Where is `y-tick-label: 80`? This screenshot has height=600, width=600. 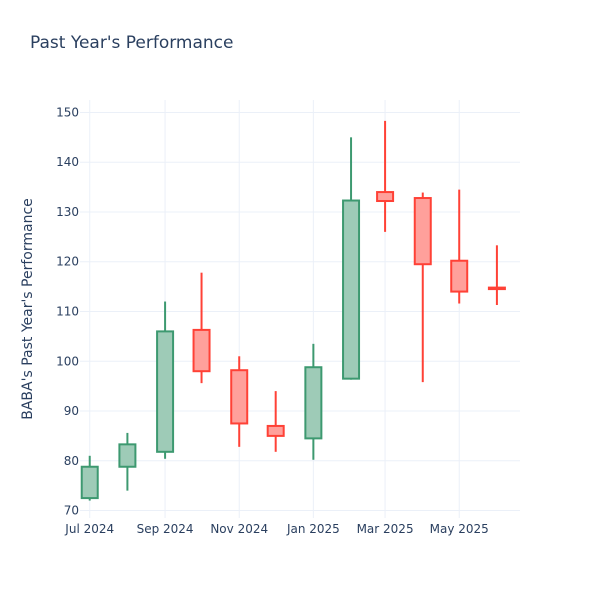
y-tick-label: 80 is located at coordinates (71, 461).